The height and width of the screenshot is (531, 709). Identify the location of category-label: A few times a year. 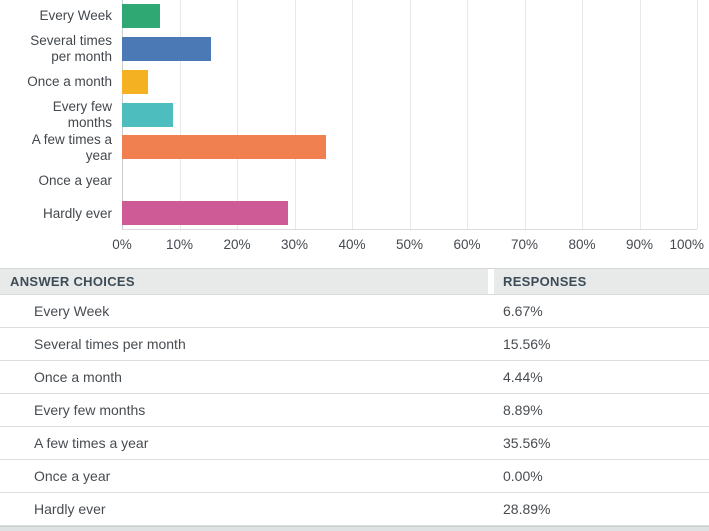
(61, 147).